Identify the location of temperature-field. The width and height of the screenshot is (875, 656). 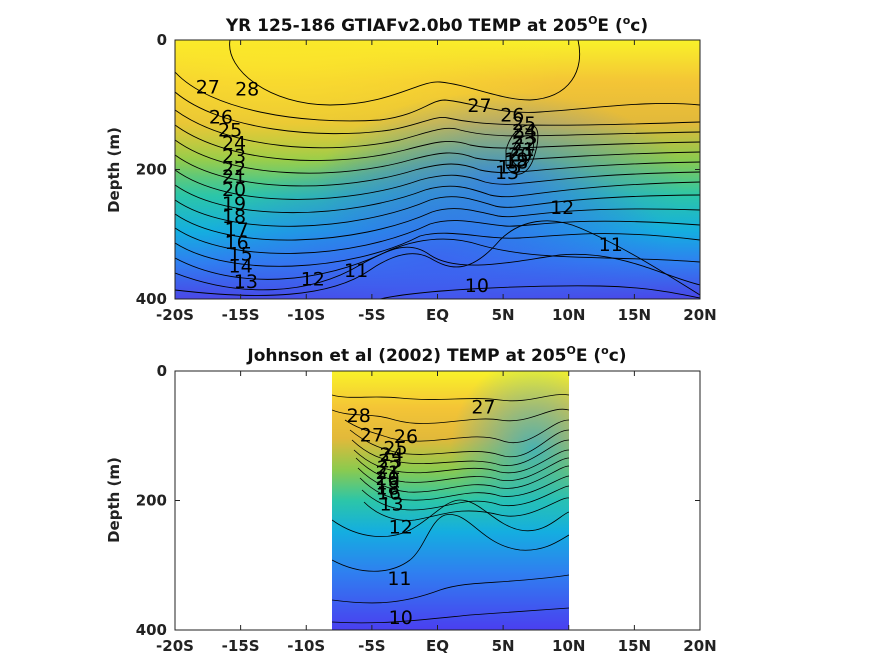
(450, 500).